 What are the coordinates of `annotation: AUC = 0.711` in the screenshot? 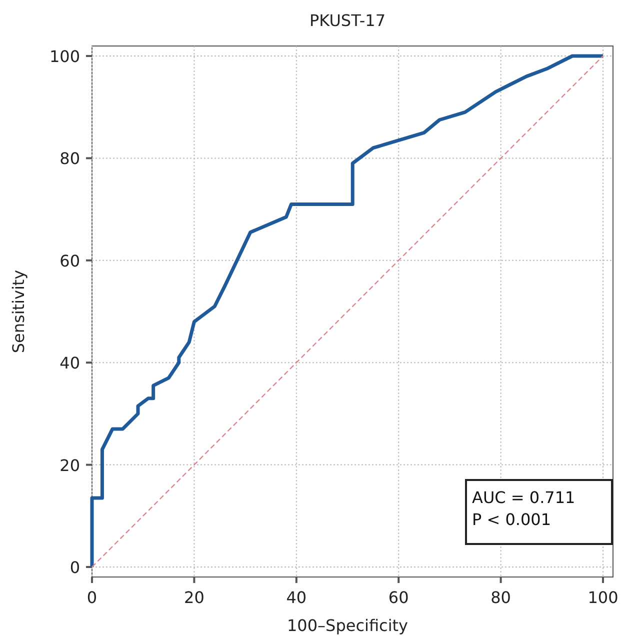 It's located at (524, 497).